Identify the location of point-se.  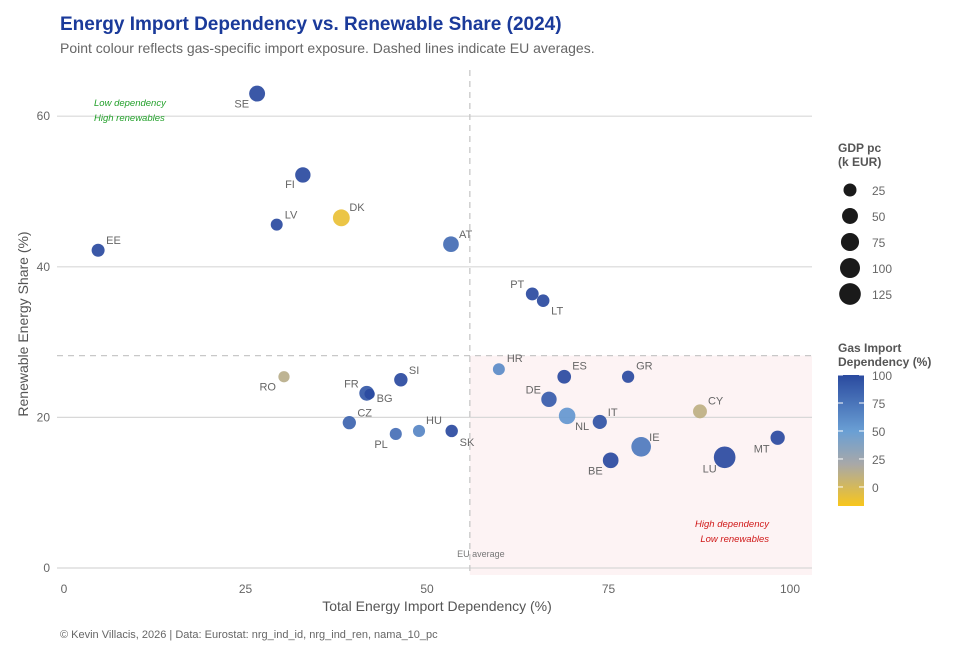
(257, 93).